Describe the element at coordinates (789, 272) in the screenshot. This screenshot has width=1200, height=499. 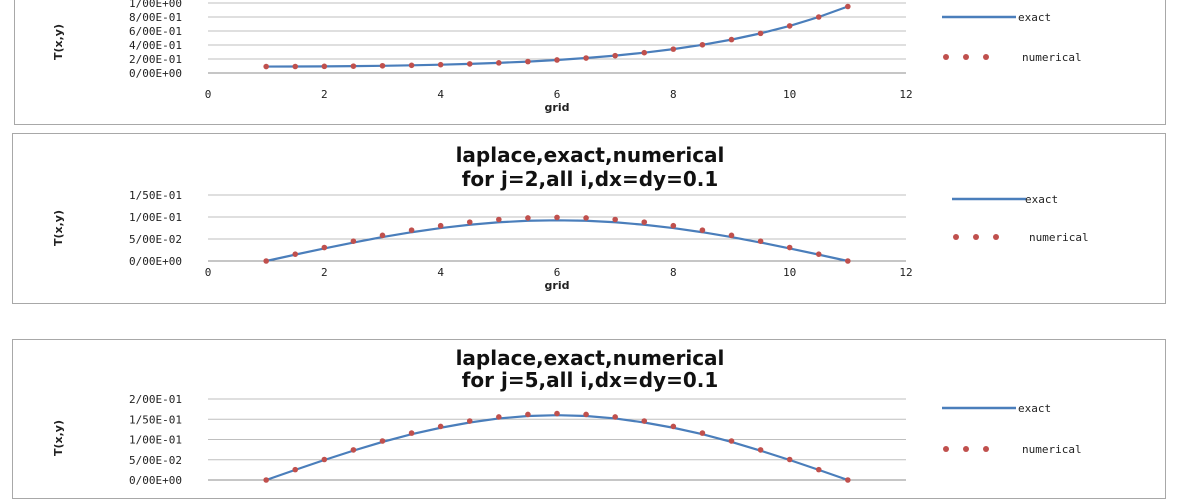
I see `chart-2-x-tick-label: 10` at that location.